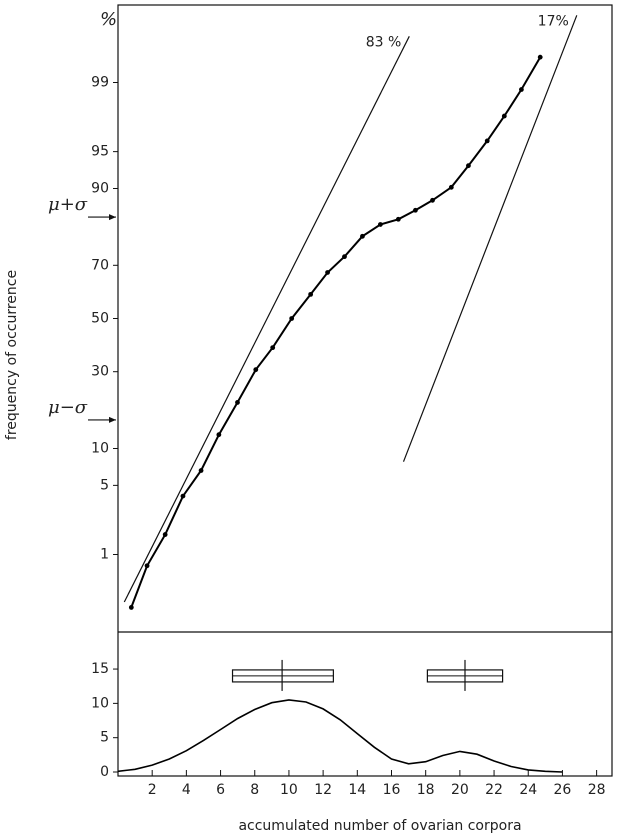  What do you see at coordinates (384, 42) in the screenshot?
I see `reference-line-label: 83 %` at bounding box center [384, 42].